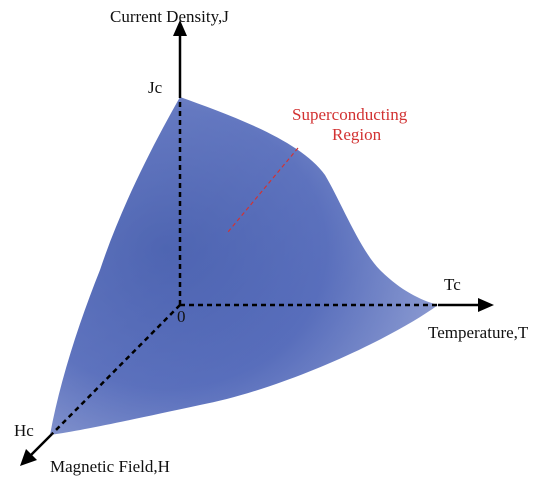 This screenshot has width=550, height=491. What do you see at coordinates (350, 114) in the screenshot?
I see `region-label-line1: Superconducting` at bounding box center [350, 114].